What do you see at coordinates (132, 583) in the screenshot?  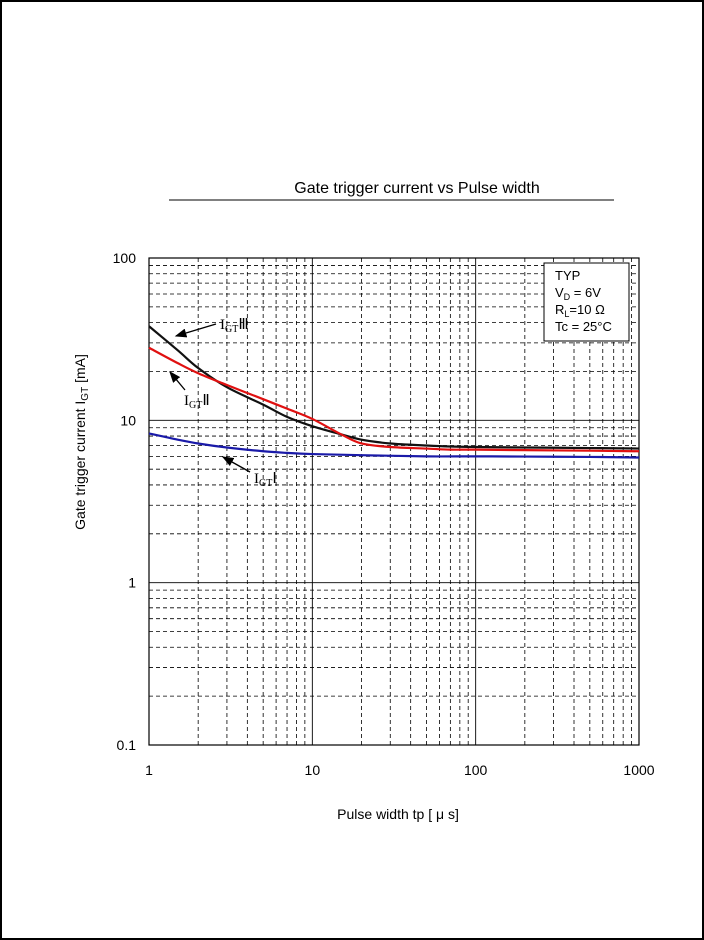 I see `y-tick-label: 1` at bounding box center [132, 583].